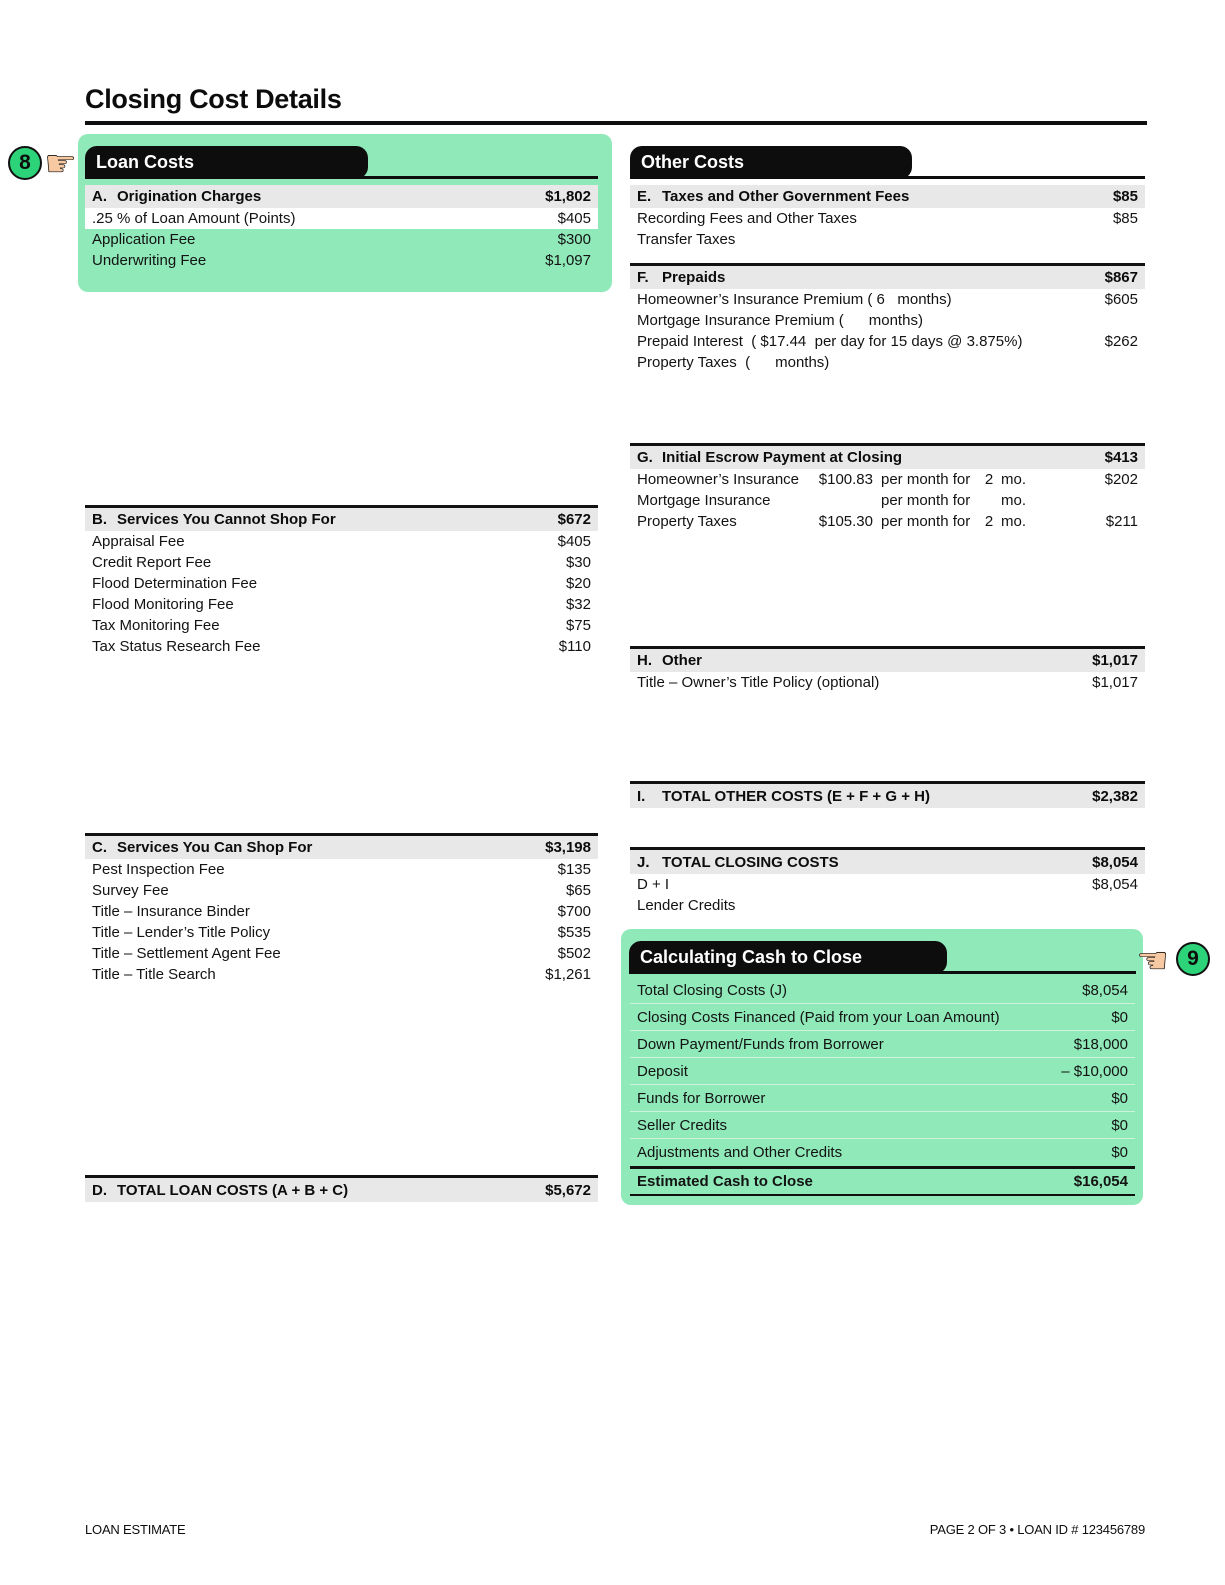  What do you see at coordinates (780, 320) in the screenshot?
I see `fee-label: Mortgage Insurance Premium ( months)` at bounding box center [780, 320].